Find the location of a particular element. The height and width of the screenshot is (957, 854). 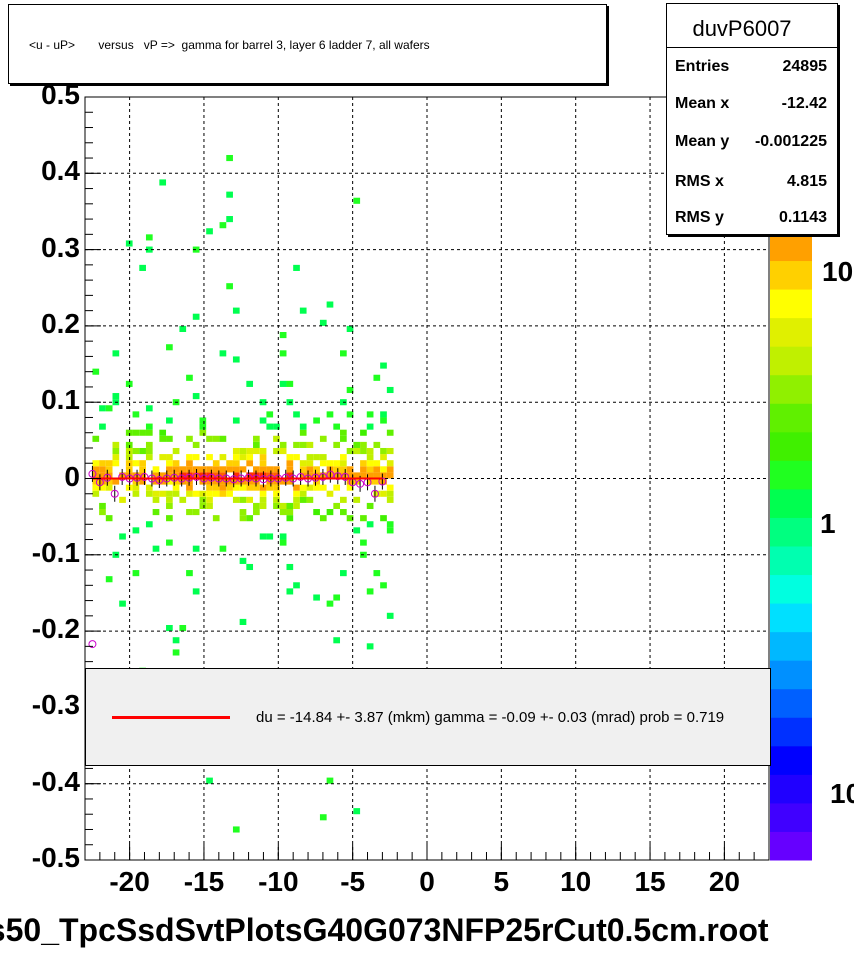

color-palette is located at coordinates (791, 546).